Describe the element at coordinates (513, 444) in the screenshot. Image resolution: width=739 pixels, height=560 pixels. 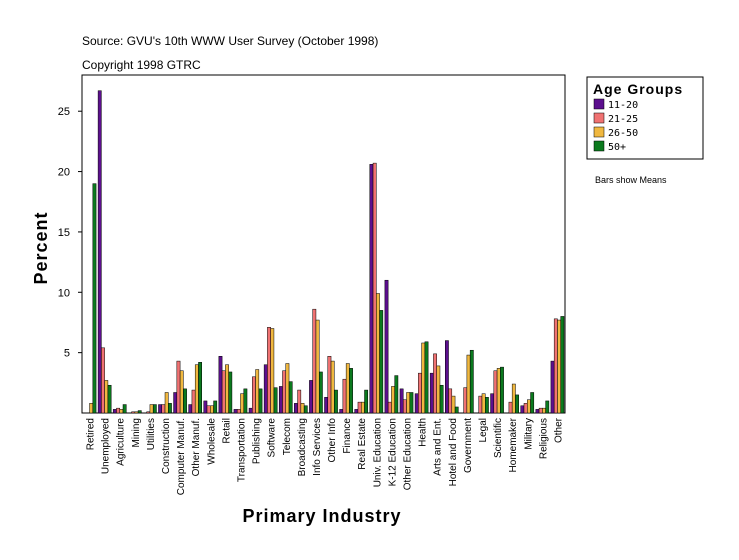
I see `x-tick-label: Homemaker` at that location.